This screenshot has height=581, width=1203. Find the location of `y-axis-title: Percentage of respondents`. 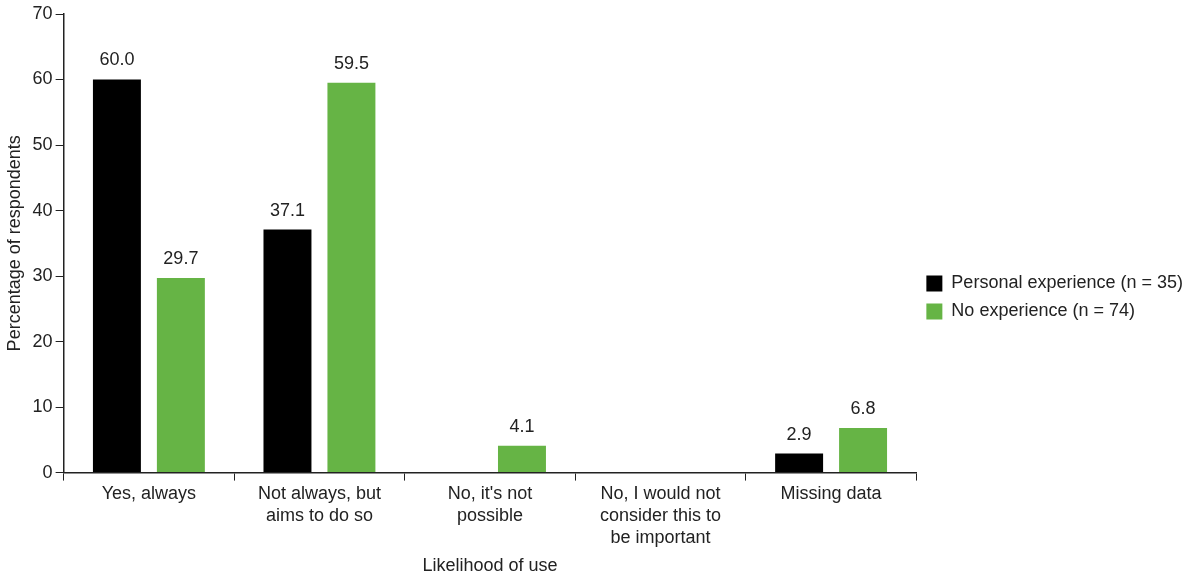

y-axis-title: Percentage of respondents is located at coordinates (13, 243).